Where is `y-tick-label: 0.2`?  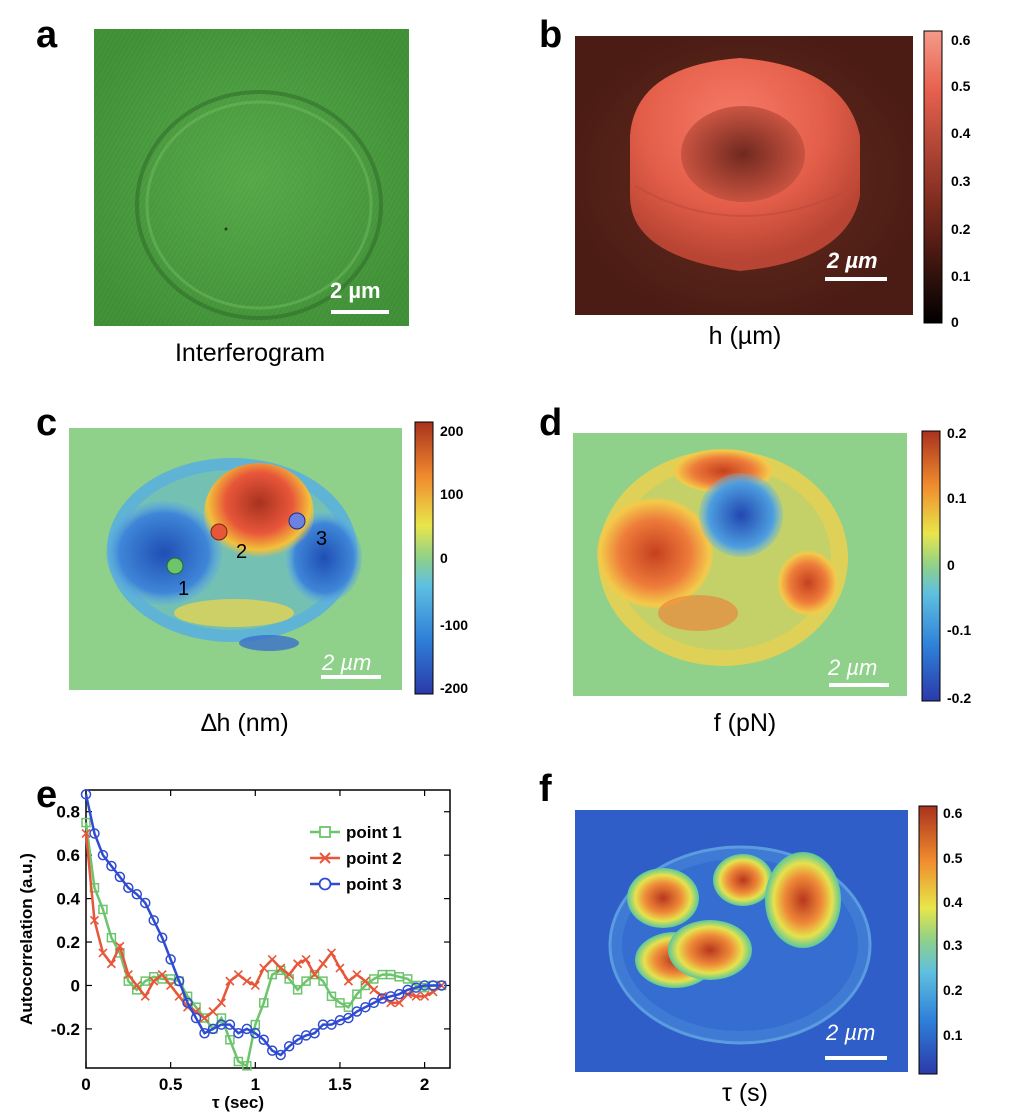 y-tick-label: 0.2 is located at coordinates (68, 942).